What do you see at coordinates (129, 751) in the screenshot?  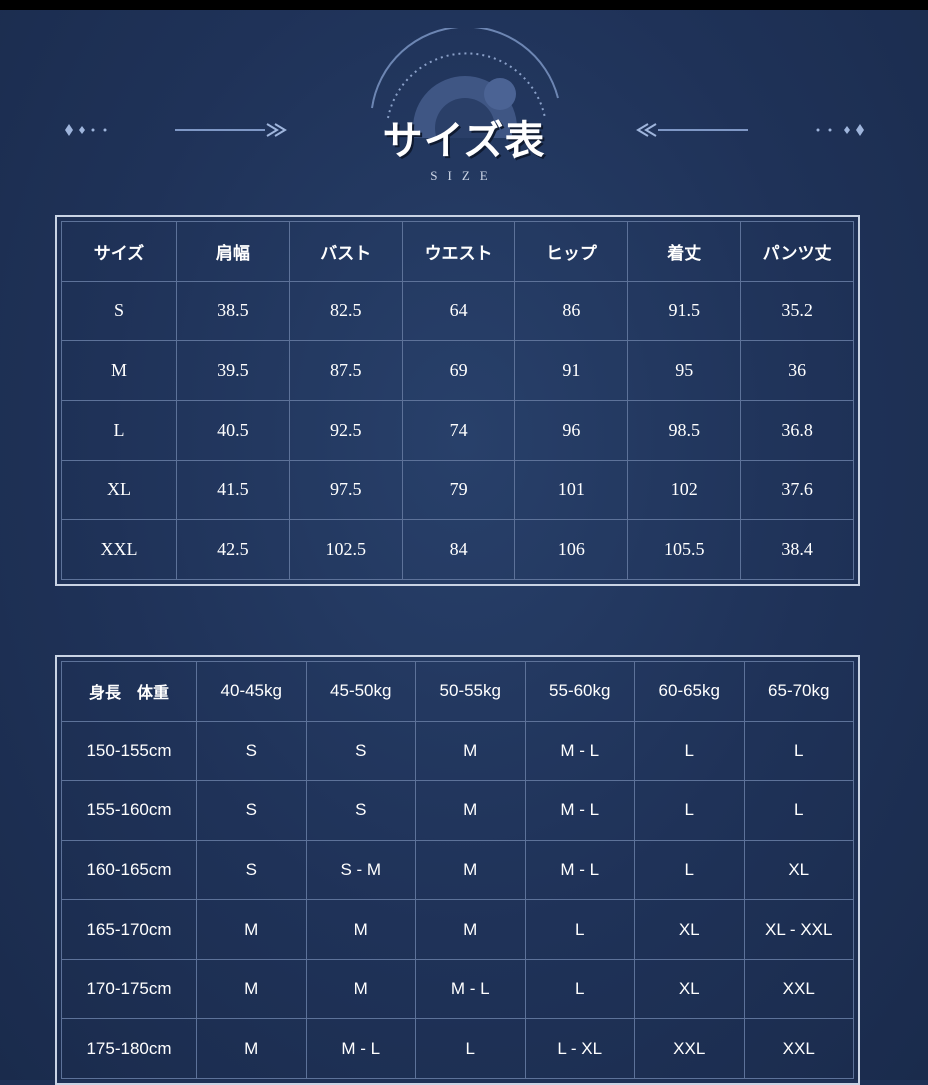 I see `table-cell: 150-155cm` at bounding box center [129, 751].